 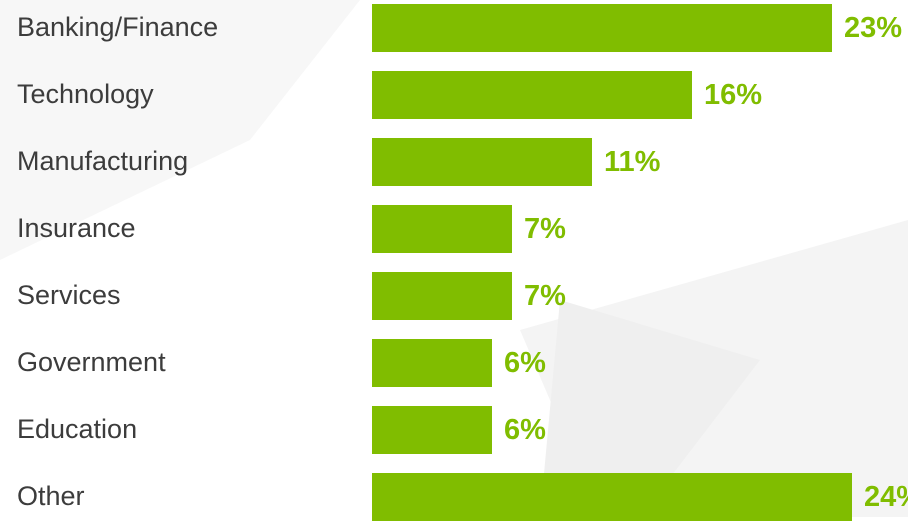 What do you see at coordinates (118, 27) in the screenshot?
I see `category-label: Banking/Finance` at bounding box center [118, 27].